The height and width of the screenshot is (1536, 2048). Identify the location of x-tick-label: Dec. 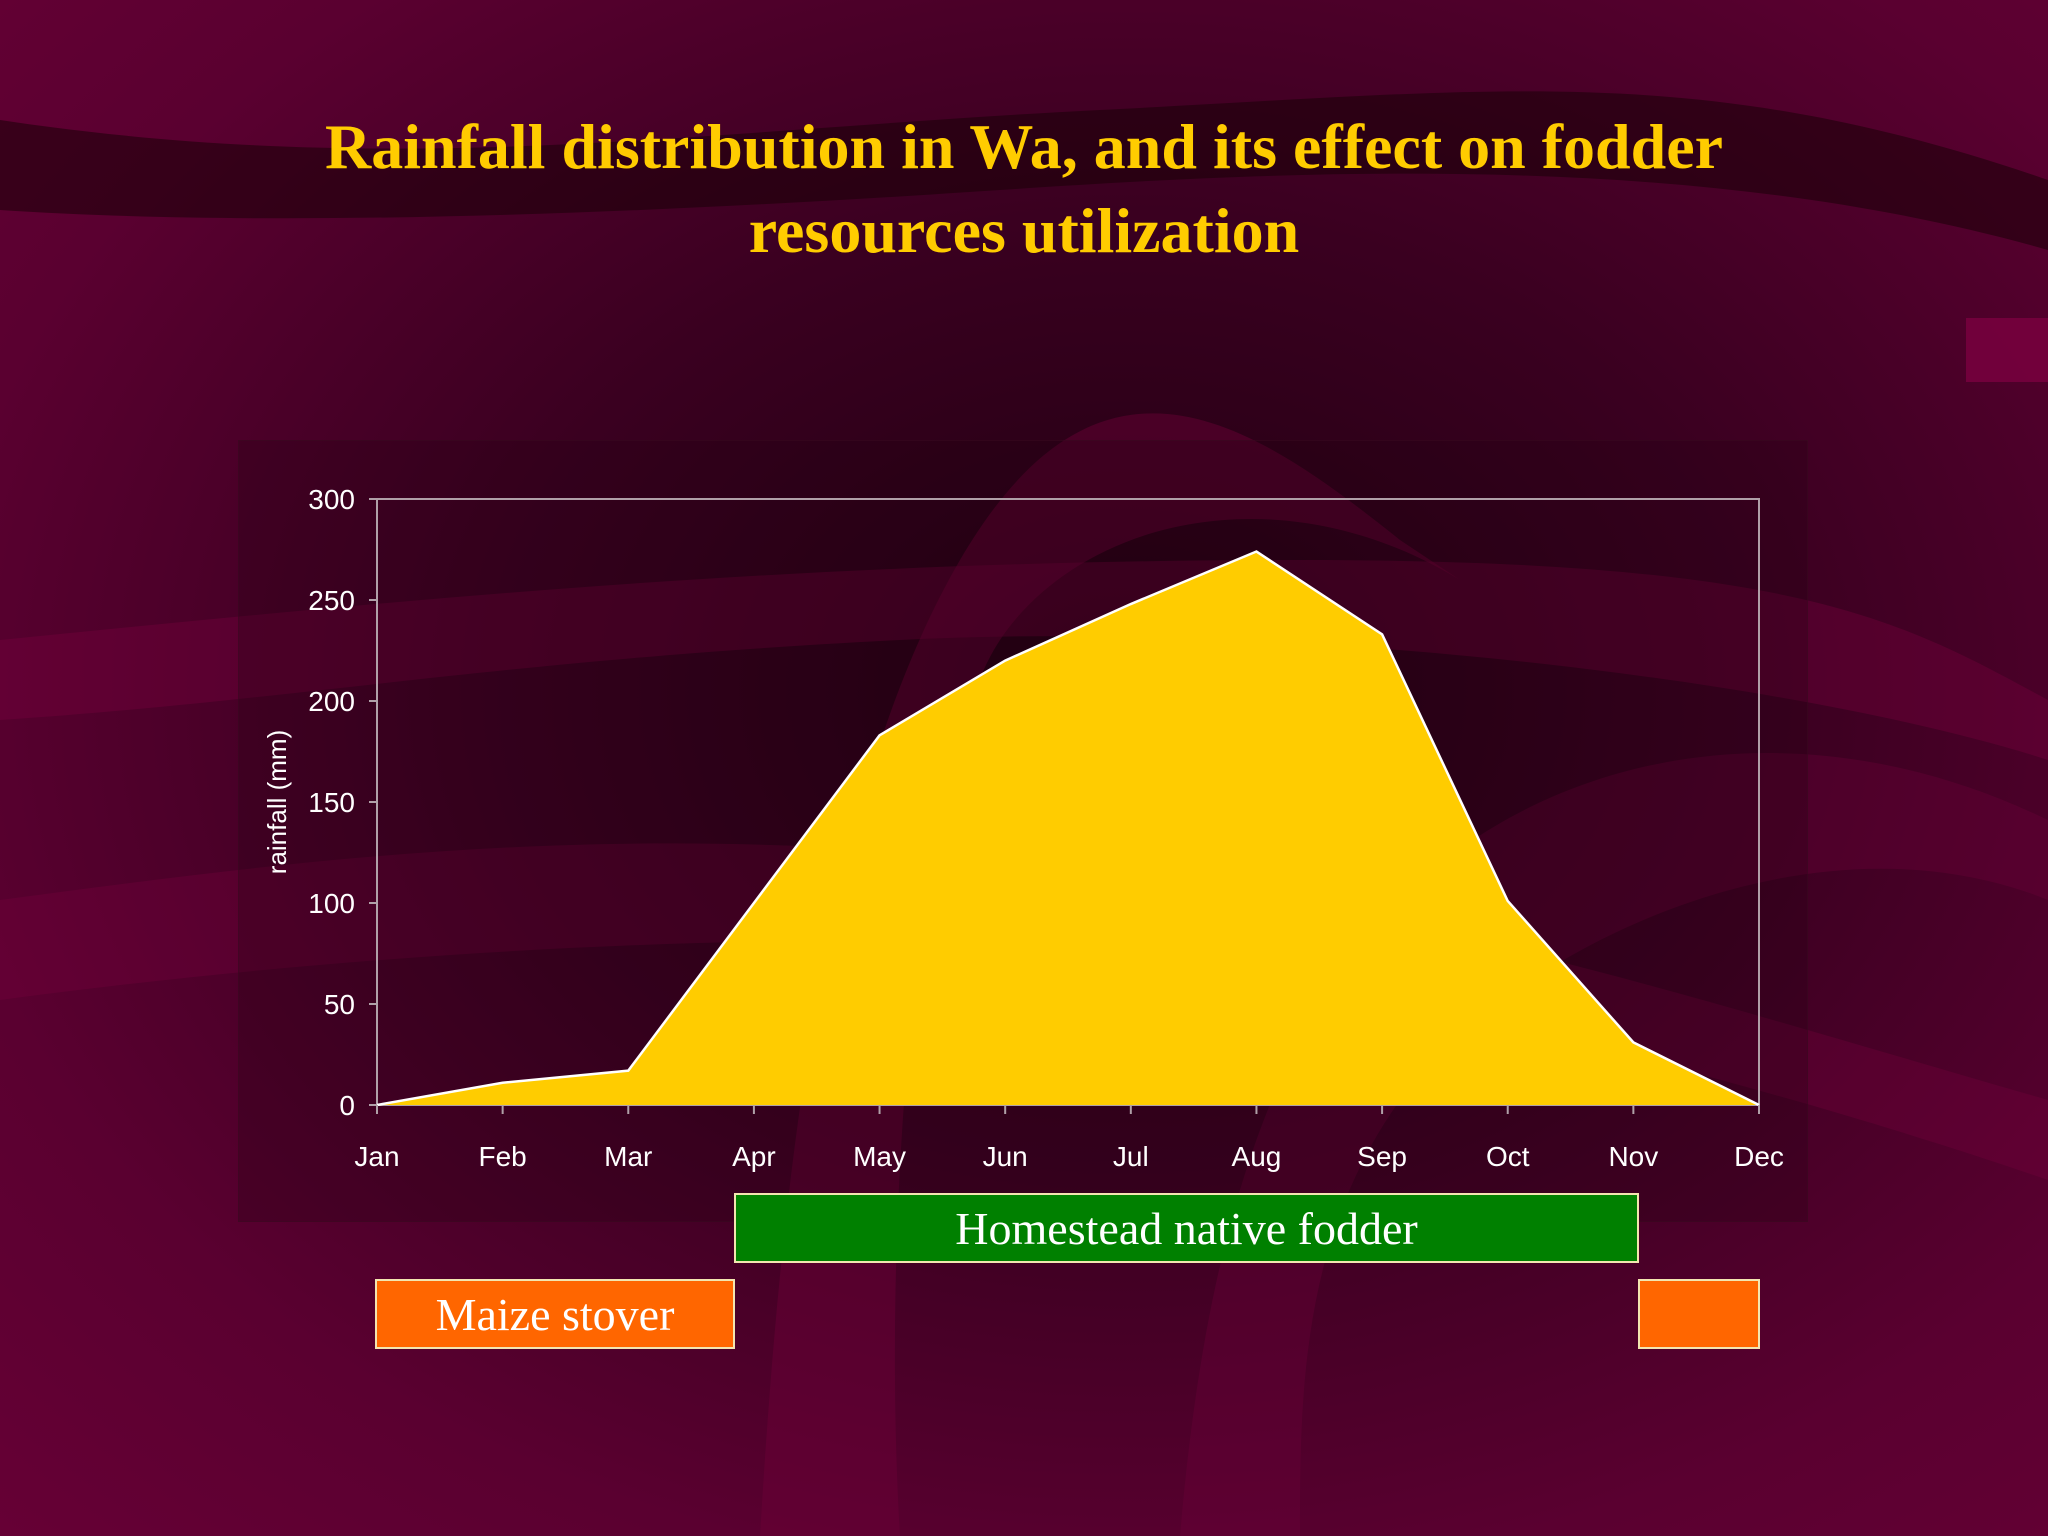
(1759, 1156).